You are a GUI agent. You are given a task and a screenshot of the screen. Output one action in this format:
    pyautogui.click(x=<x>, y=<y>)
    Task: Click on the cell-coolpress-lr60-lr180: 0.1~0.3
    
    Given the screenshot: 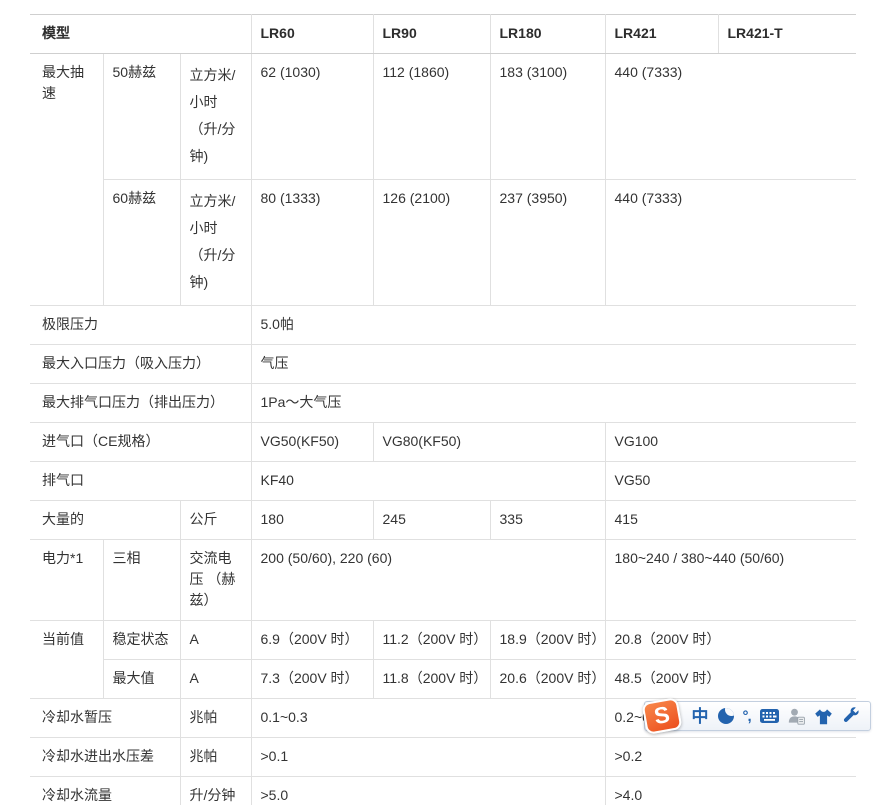 What is the action you would take?
    pyautogui.click(x=427, y=718)
    